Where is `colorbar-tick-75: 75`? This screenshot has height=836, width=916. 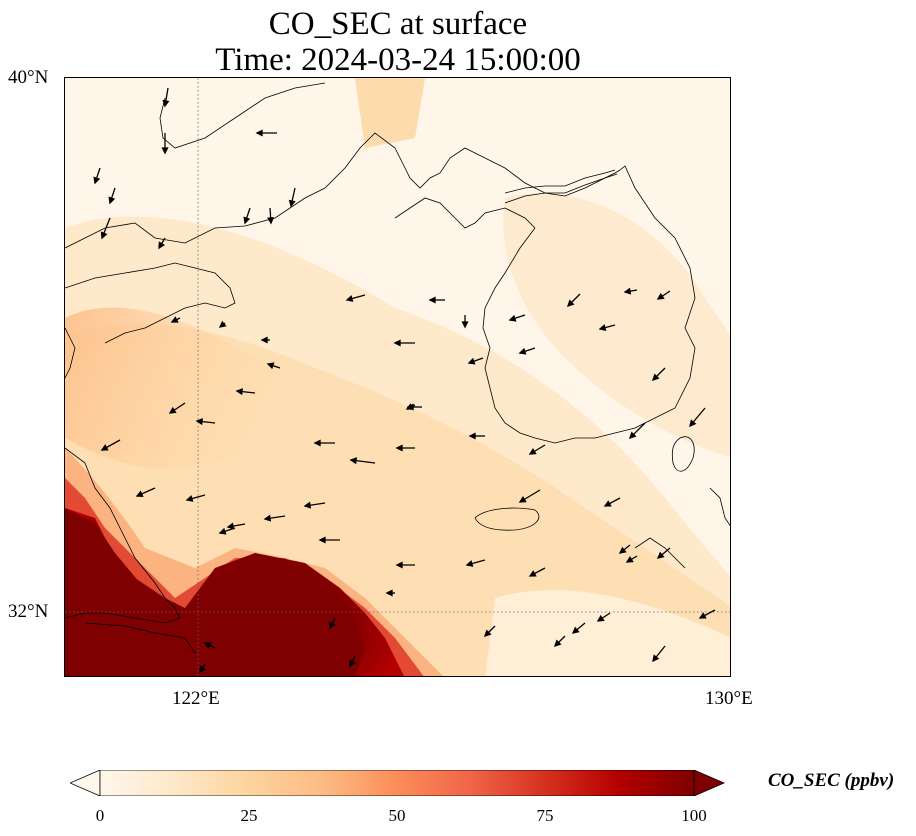
colorbar-tick-75: 75 is located at coordinates (545, 815).